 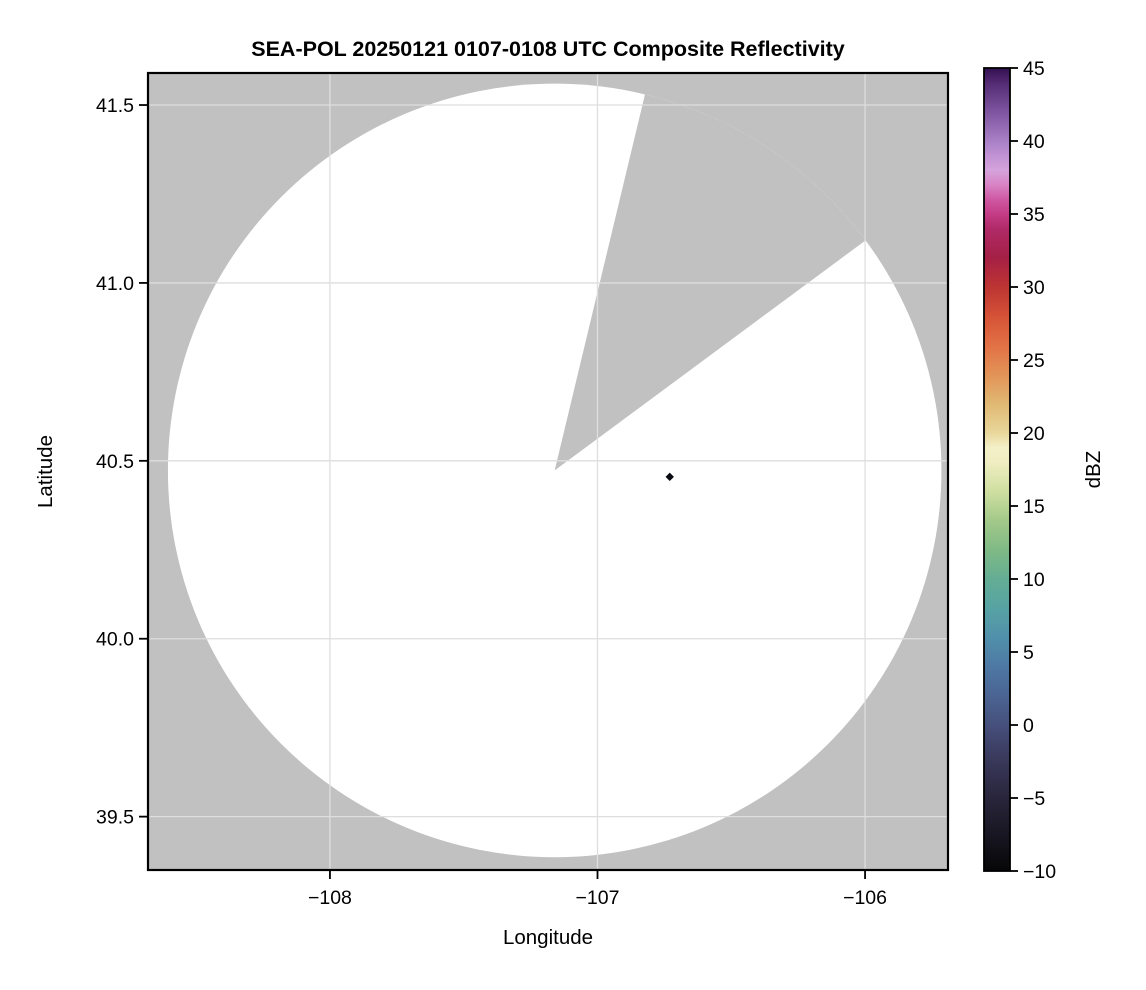 I want to click on colorbar-tick-label: 5, so click(x=1028, y=653).